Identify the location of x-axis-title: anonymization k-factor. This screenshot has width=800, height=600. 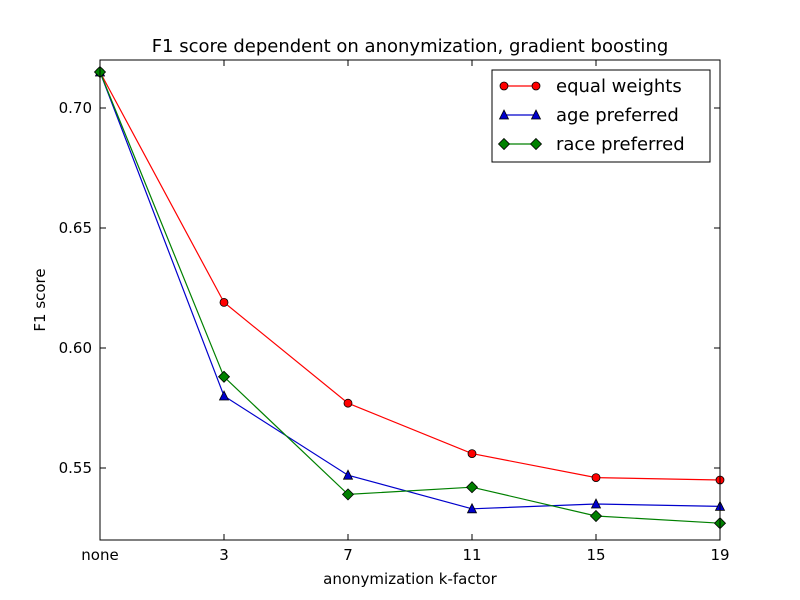
(410, 579).